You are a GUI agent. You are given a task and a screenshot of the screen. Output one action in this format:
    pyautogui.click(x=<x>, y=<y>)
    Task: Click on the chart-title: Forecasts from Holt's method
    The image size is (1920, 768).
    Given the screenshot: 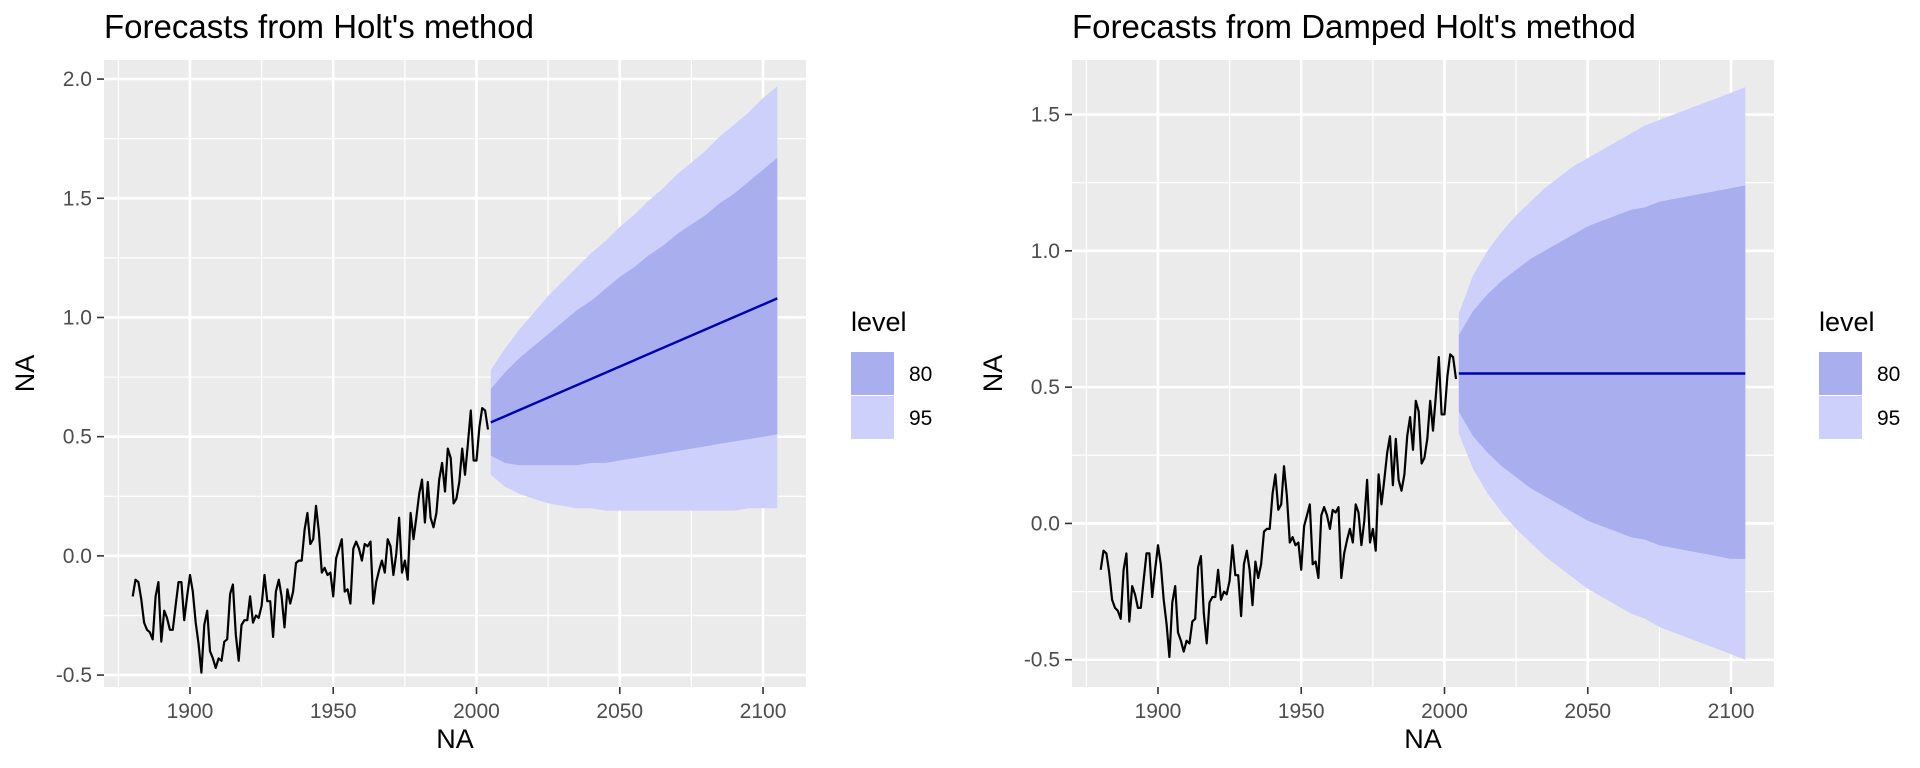 What is the action you would take?
    pyautogui.click(x=319, y=26)
    